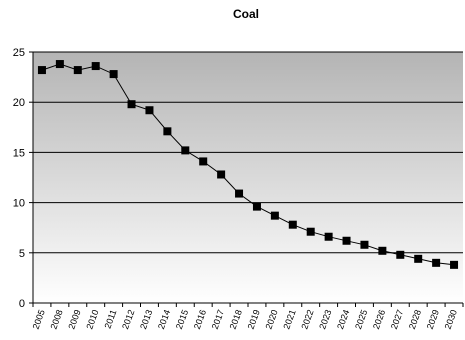 Image resolution: width=465 pixels, height=340 pixels. Describe the element at coordinates (364, 244) in the screenshot. I see `data-point-2025` at that location.